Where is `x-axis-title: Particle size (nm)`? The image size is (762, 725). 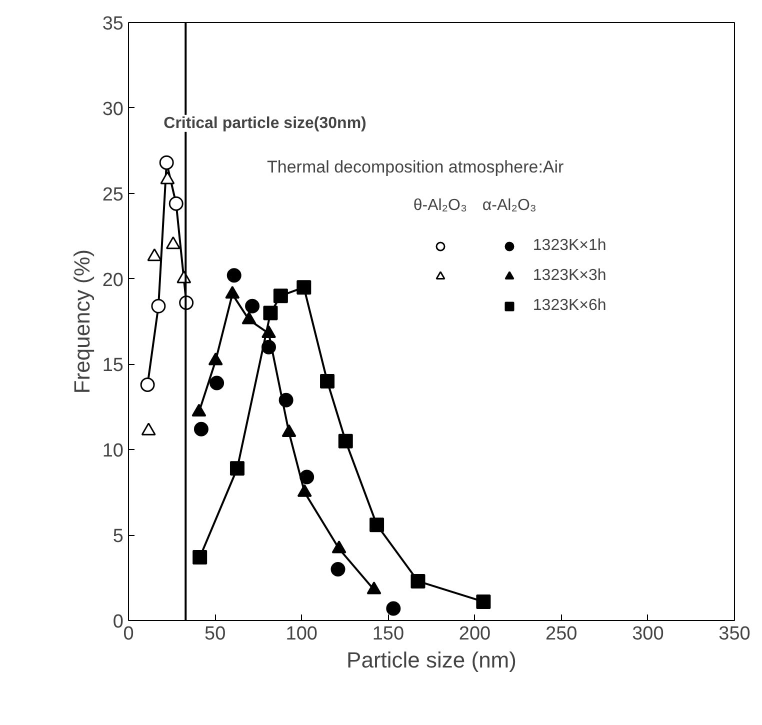 x-axis-title: Particle size (nm) is located at coordinates (431, 660).